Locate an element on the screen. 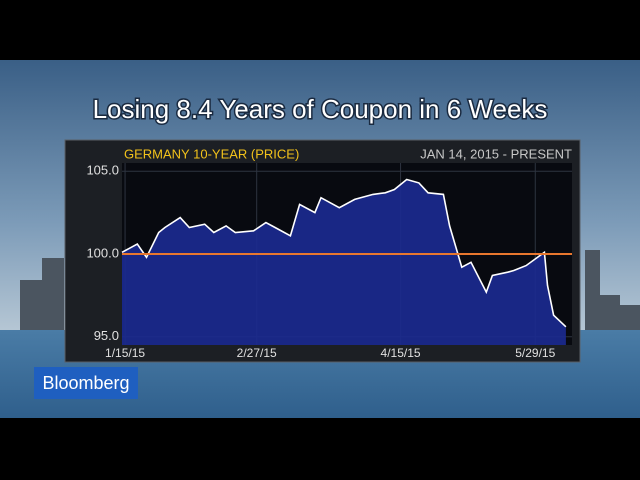  x-tick-label: 4/15/15 is located at coordinates (401, 353).